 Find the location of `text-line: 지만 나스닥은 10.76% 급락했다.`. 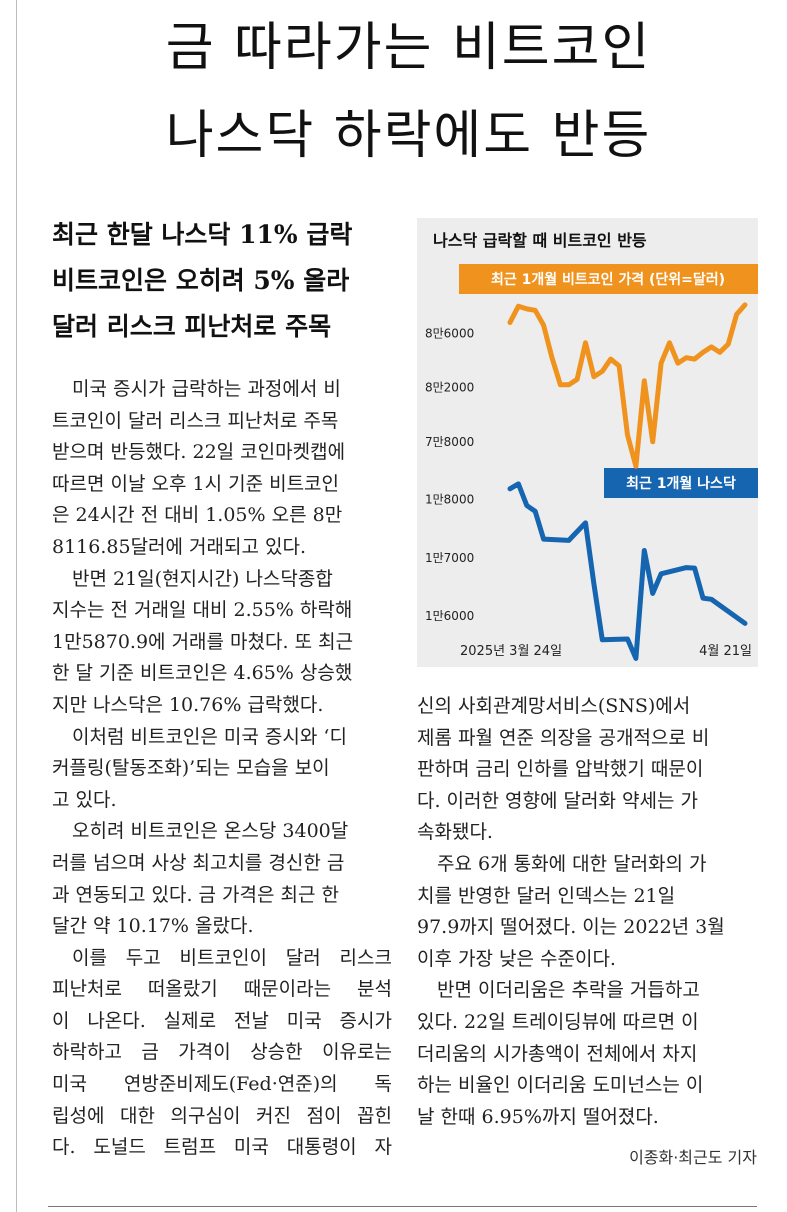

text-line: 지만 나스닥은 10.76% 급락했다. is located at coordinates (188, 704).